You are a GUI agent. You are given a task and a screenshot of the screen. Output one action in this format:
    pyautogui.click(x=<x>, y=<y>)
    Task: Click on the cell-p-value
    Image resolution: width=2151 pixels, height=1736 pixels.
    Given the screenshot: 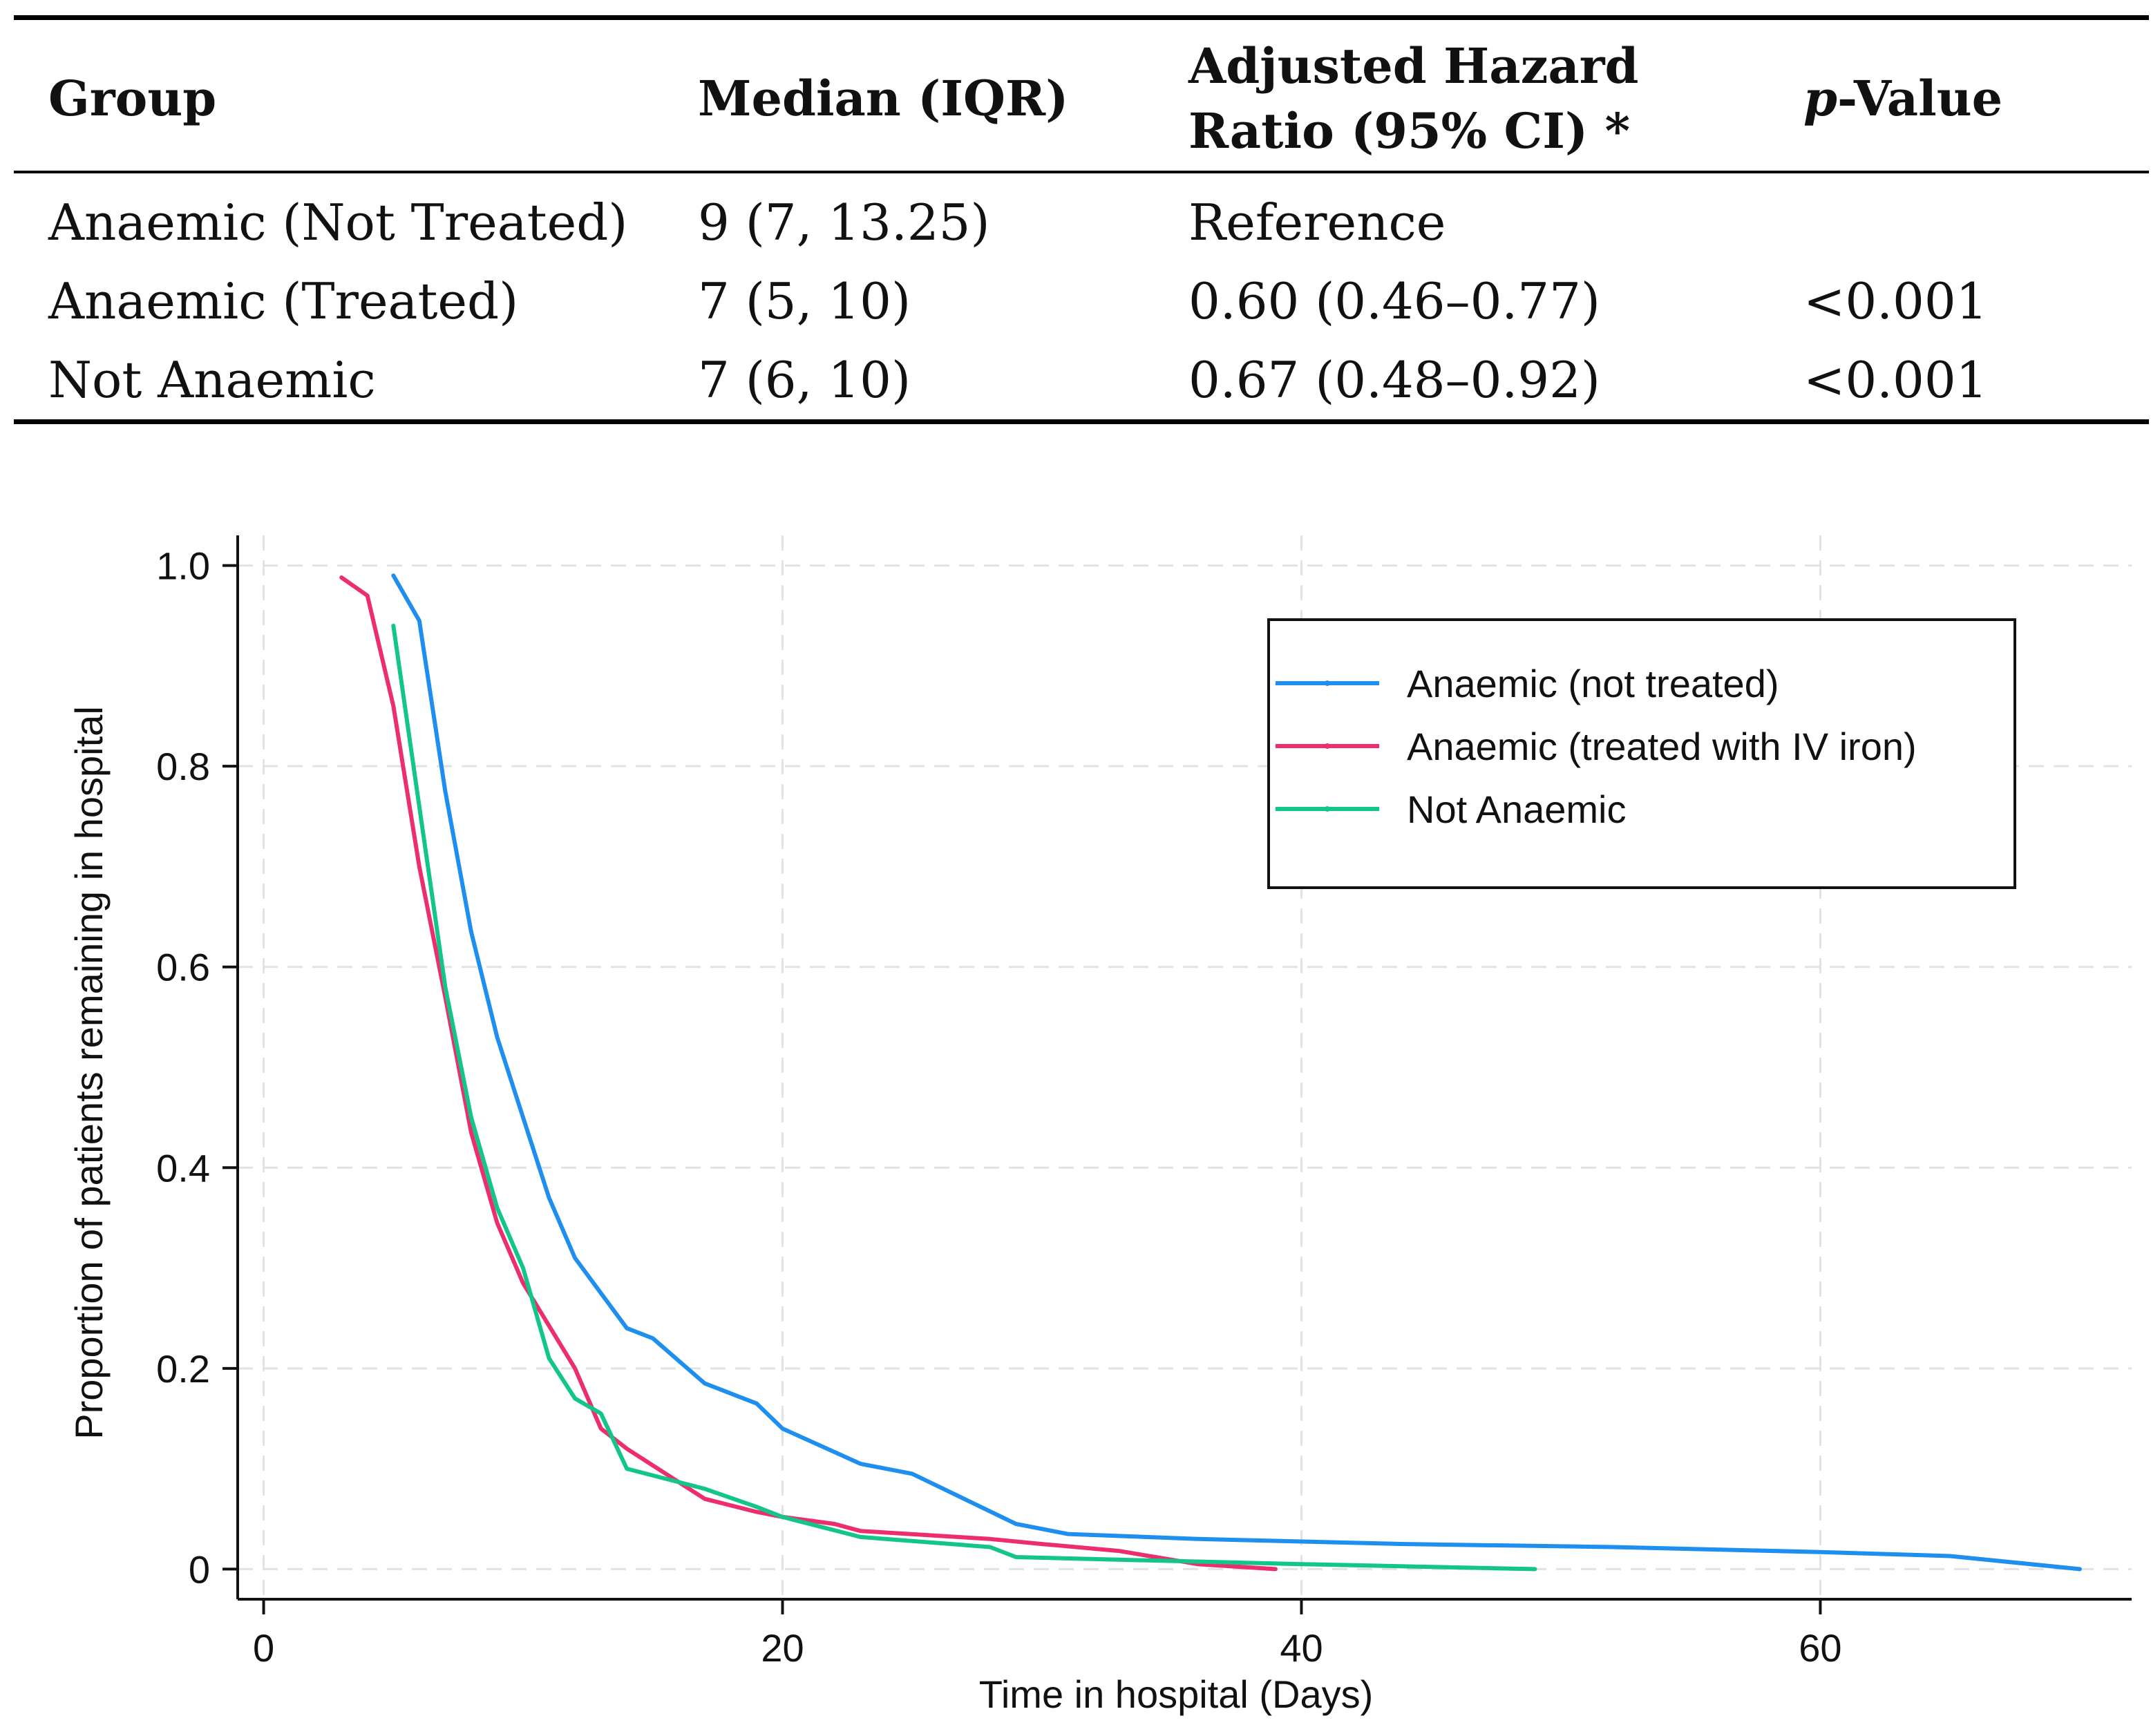 What is the action you would take?
    pyautogui.click(x=1959, y=217)
    